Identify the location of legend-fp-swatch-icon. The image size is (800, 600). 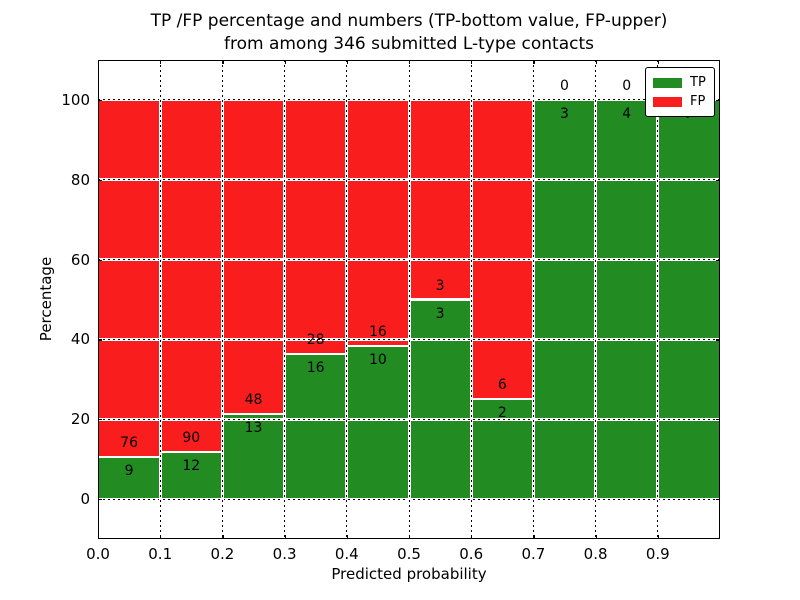
(667, 101).